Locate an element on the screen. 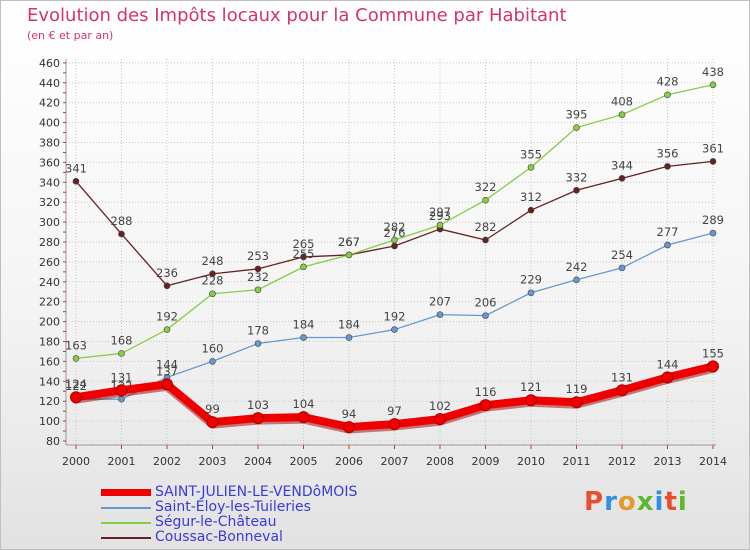  data-label: 160 is located at coordinates (213, 348).